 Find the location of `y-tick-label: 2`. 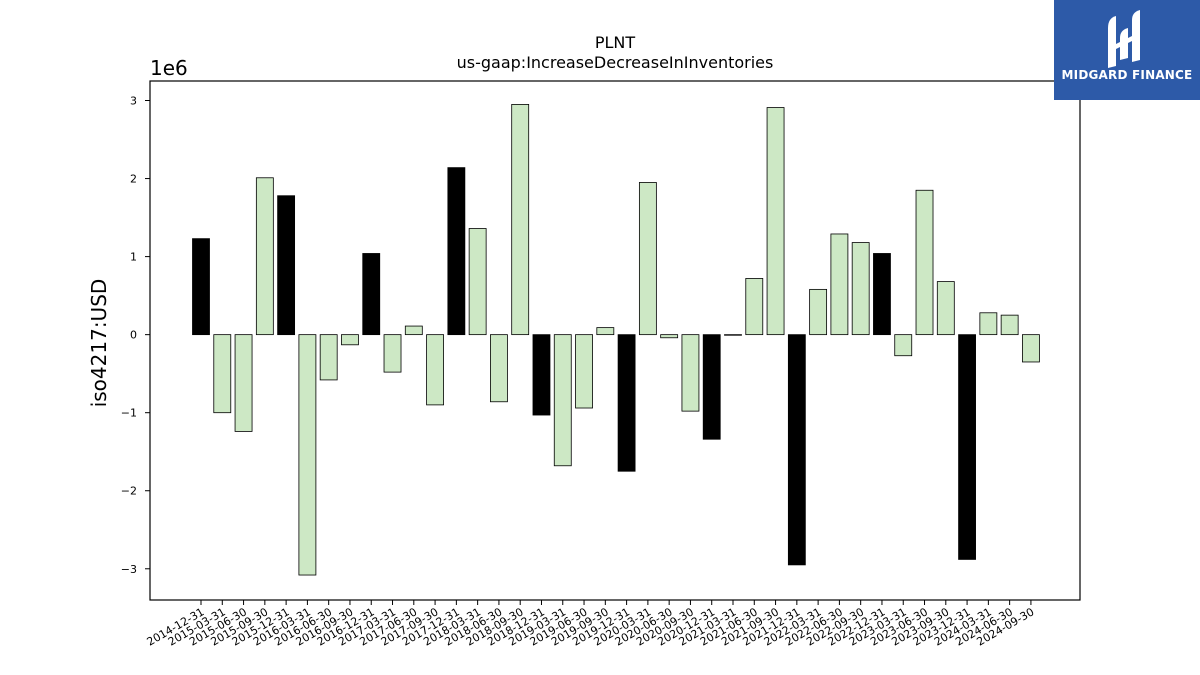

y-tick-label: 2 is located at coordinates (133, 179).